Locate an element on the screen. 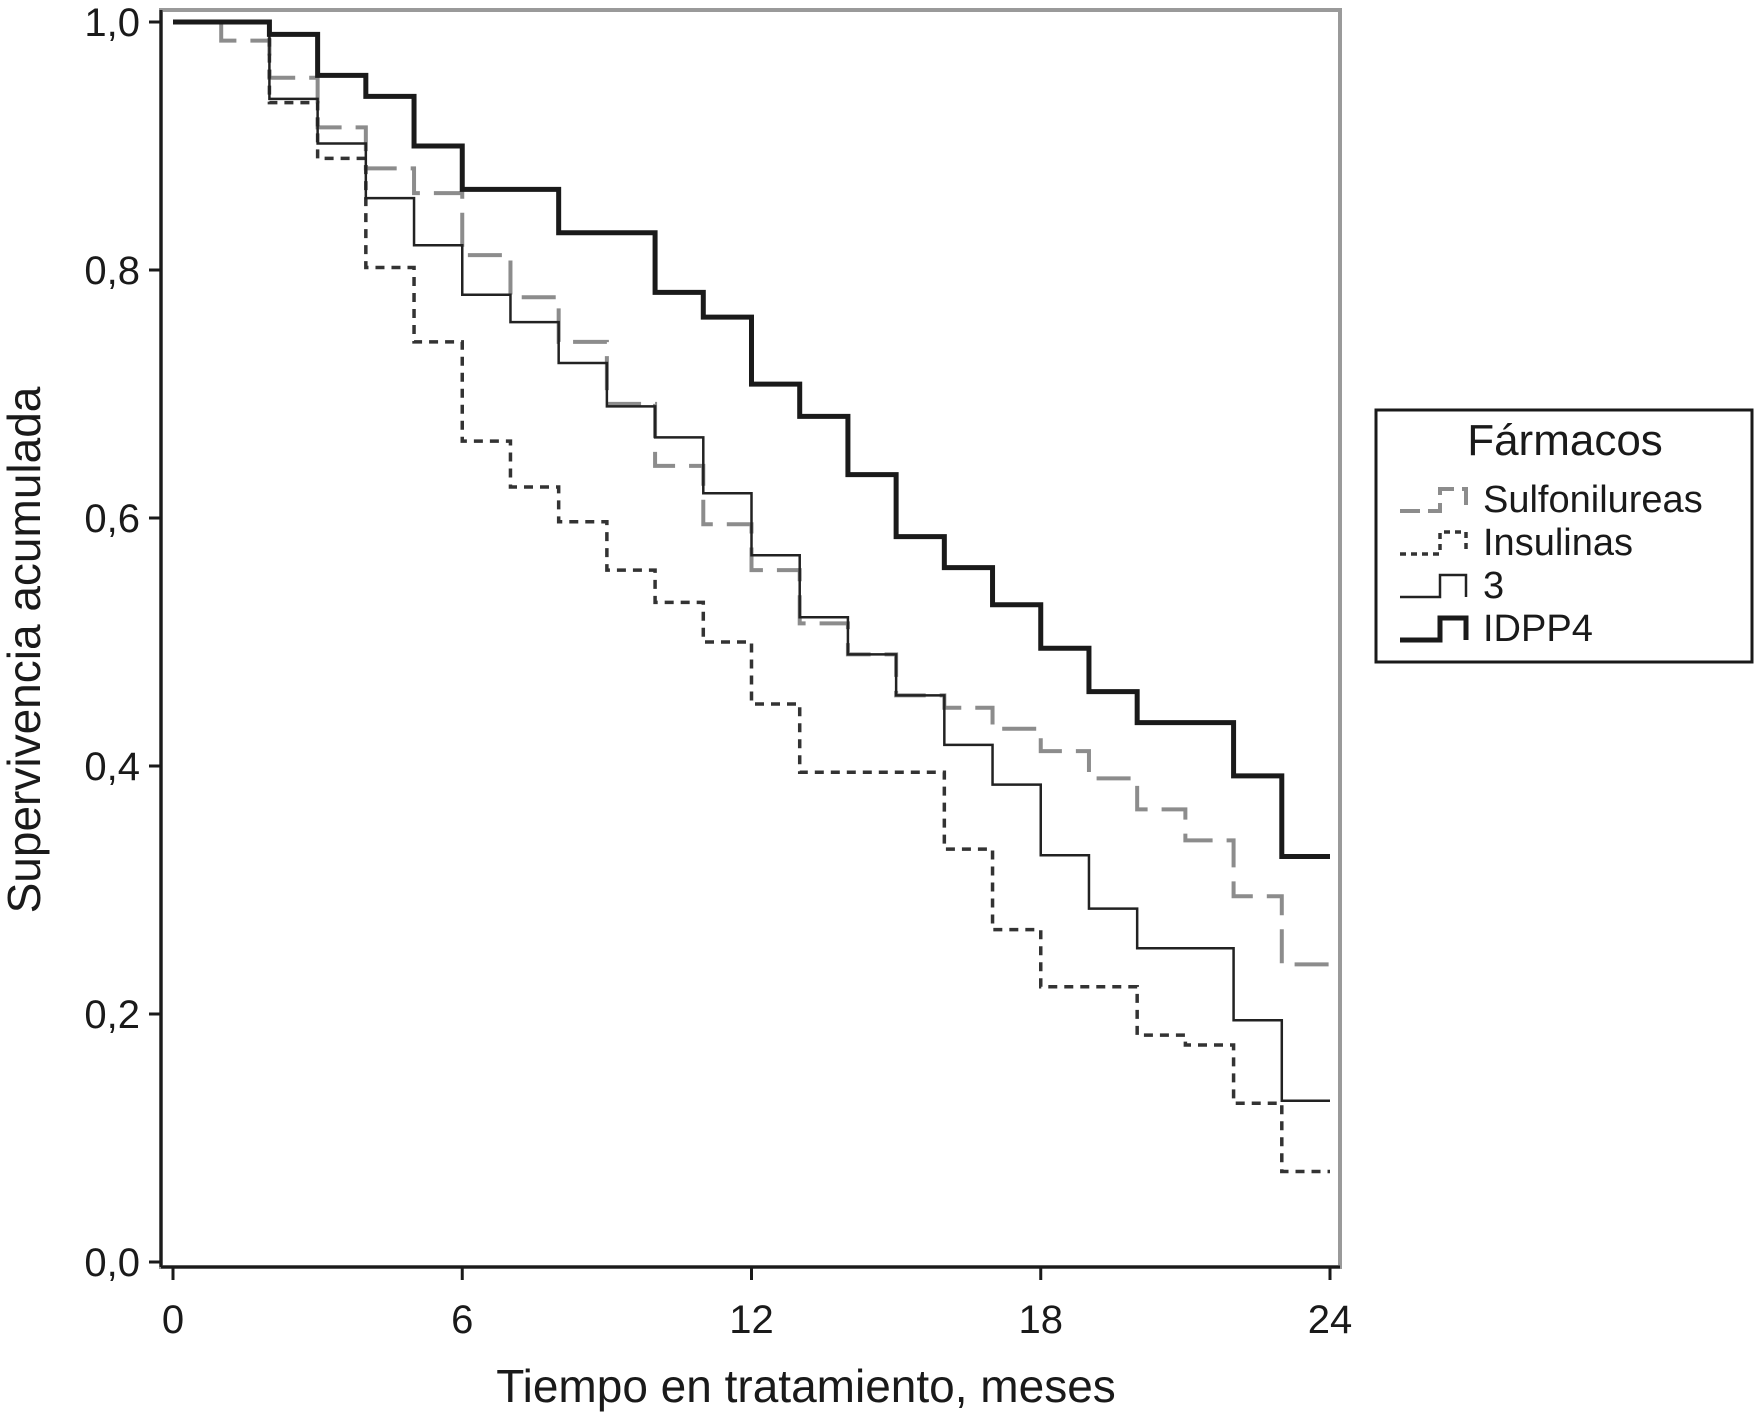 This screenshot has height=1414, width=1754. x-axis-title: Tiempo en tratamiento, meses is located at coordinates (806, 1386).